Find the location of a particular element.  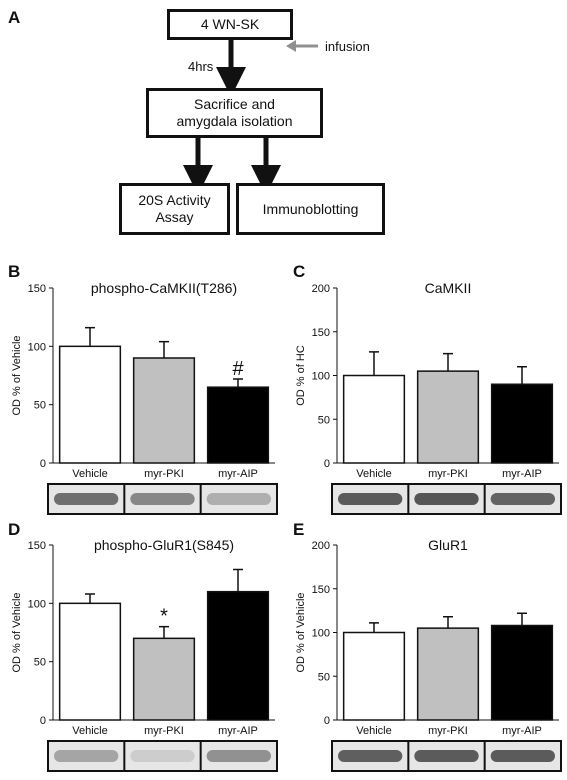

panel-label-e: E is located at coordinates (299, 529).